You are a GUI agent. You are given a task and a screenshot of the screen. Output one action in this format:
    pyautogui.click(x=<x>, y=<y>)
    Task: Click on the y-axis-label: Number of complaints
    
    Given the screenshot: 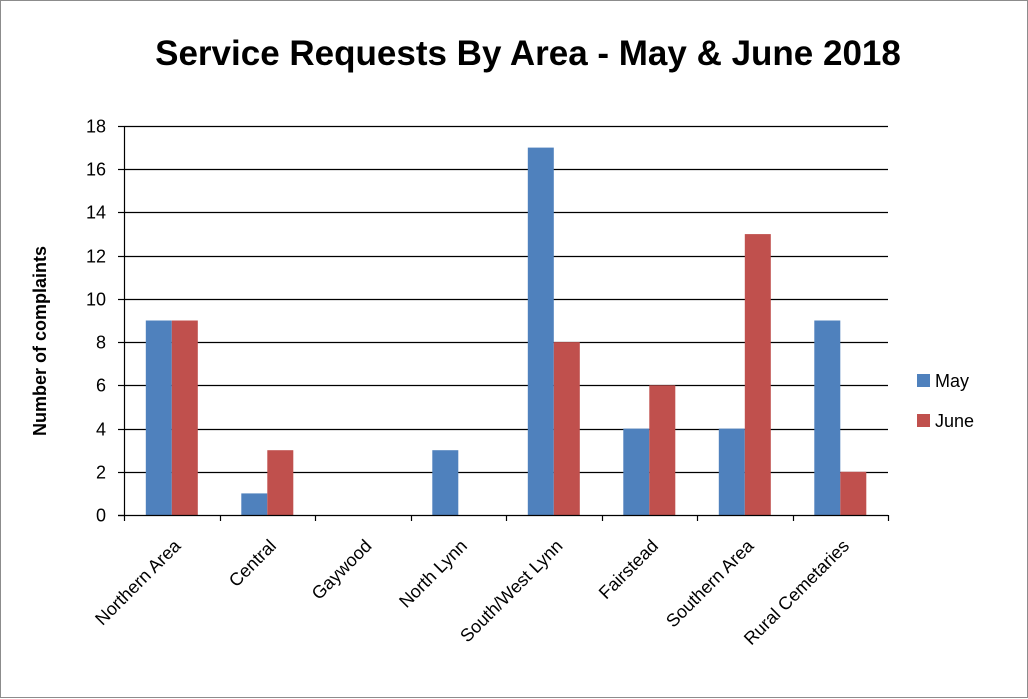 What is the action you would take?
    pyautogui.click(x=40, y=341)
    